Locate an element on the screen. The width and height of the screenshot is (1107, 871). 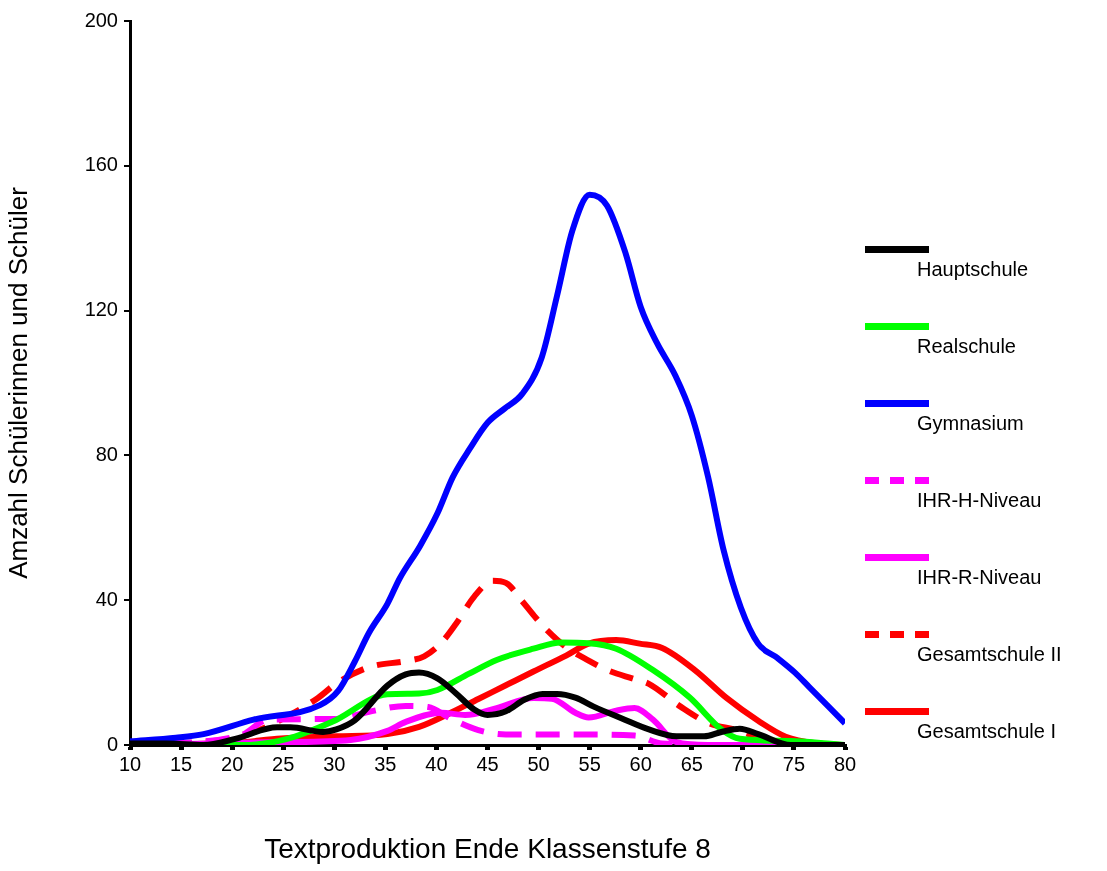
x-tick-label: 40 is located at coordinates (436, 763).